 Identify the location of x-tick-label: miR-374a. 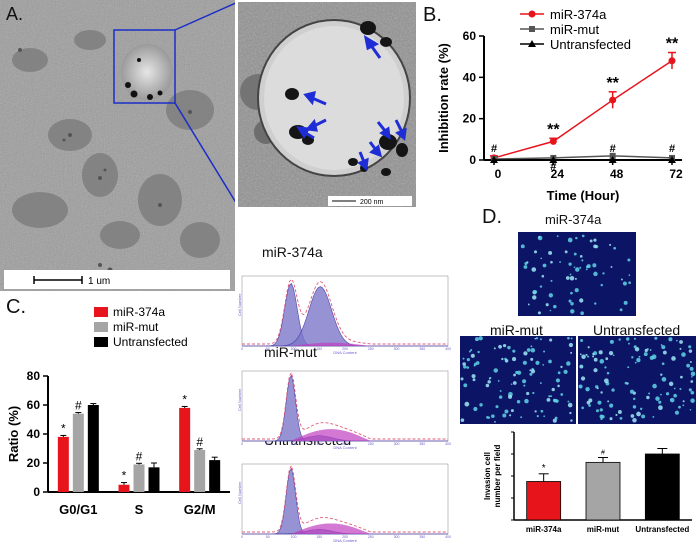
(544, 529).